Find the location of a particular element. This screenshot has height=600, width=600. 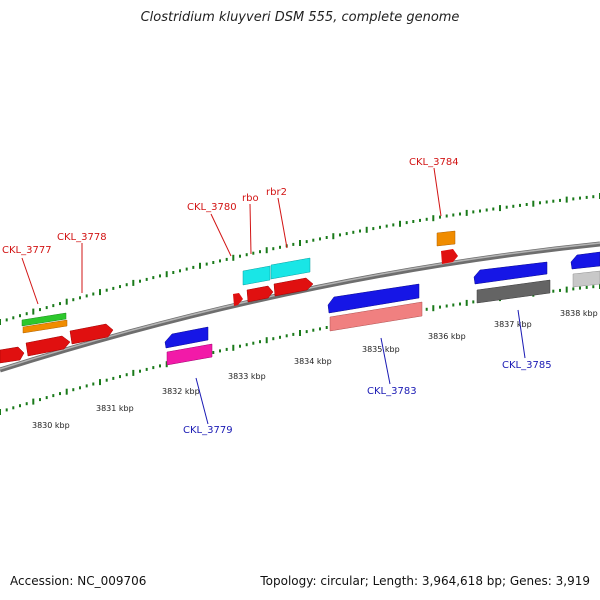

gene-label-CKL_3777: CKL_3777 is located at coordinates (27, 250).